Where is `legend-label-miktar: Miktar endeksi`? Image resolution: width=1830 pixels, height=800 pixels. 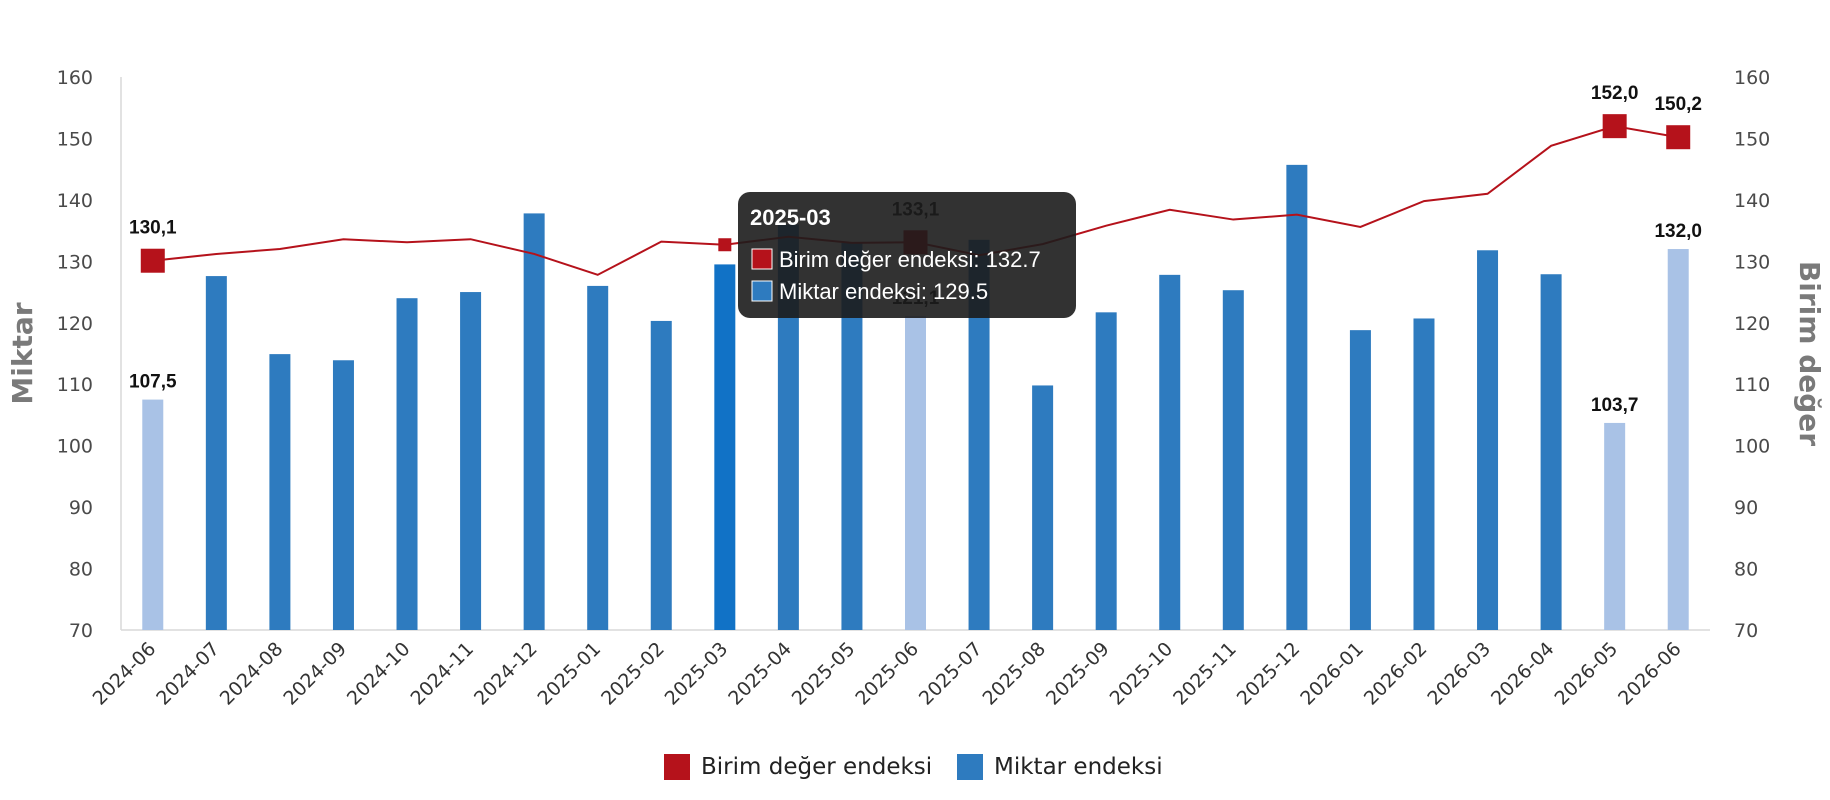
legend-label-miktar: Miktar endeksi is located at coordinates (1078, 767).